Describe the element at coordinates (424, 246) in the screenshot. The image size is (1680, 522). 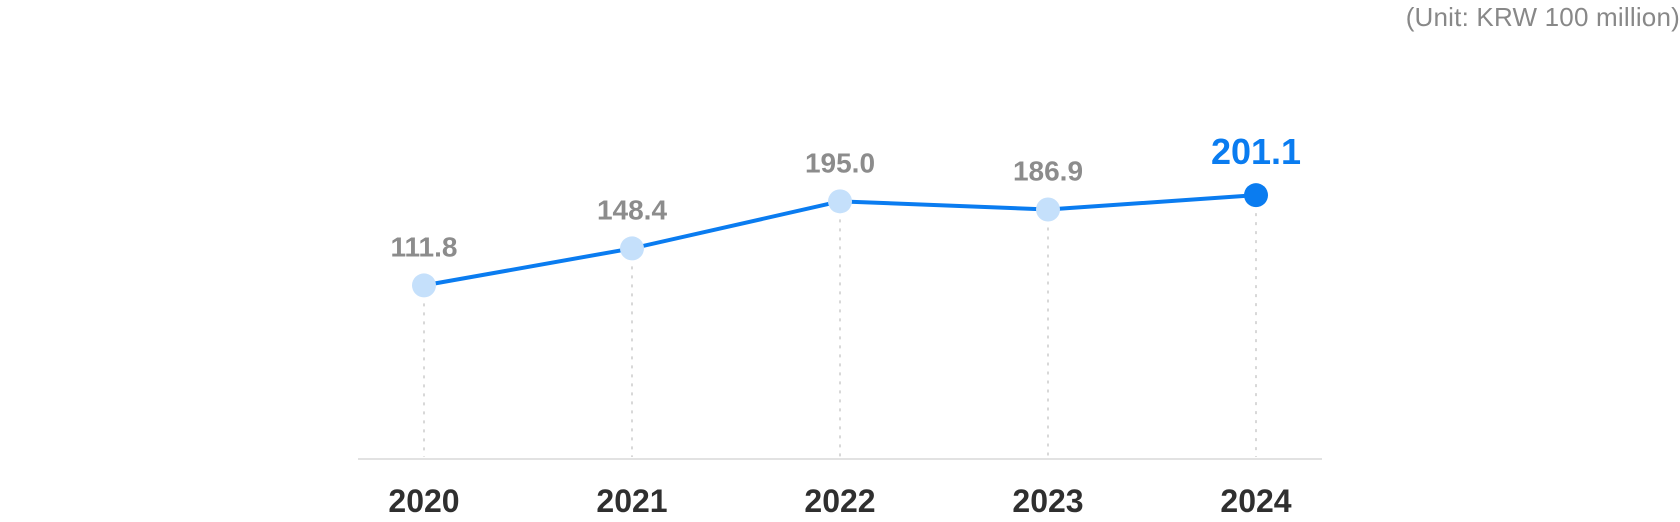
I see `data-label: 111.8` at that location.